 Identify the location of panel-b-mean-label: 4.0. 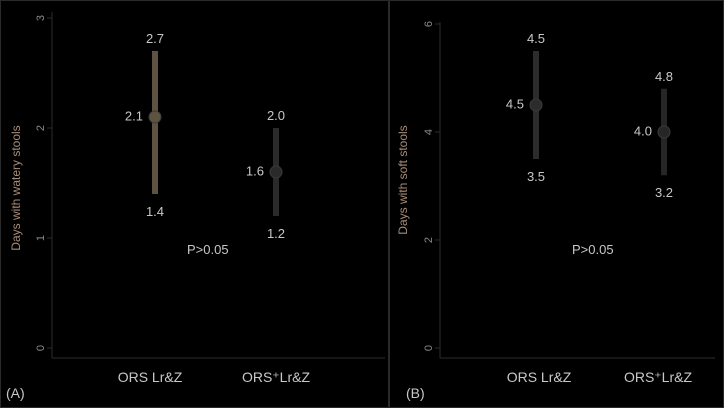
(643, 130).